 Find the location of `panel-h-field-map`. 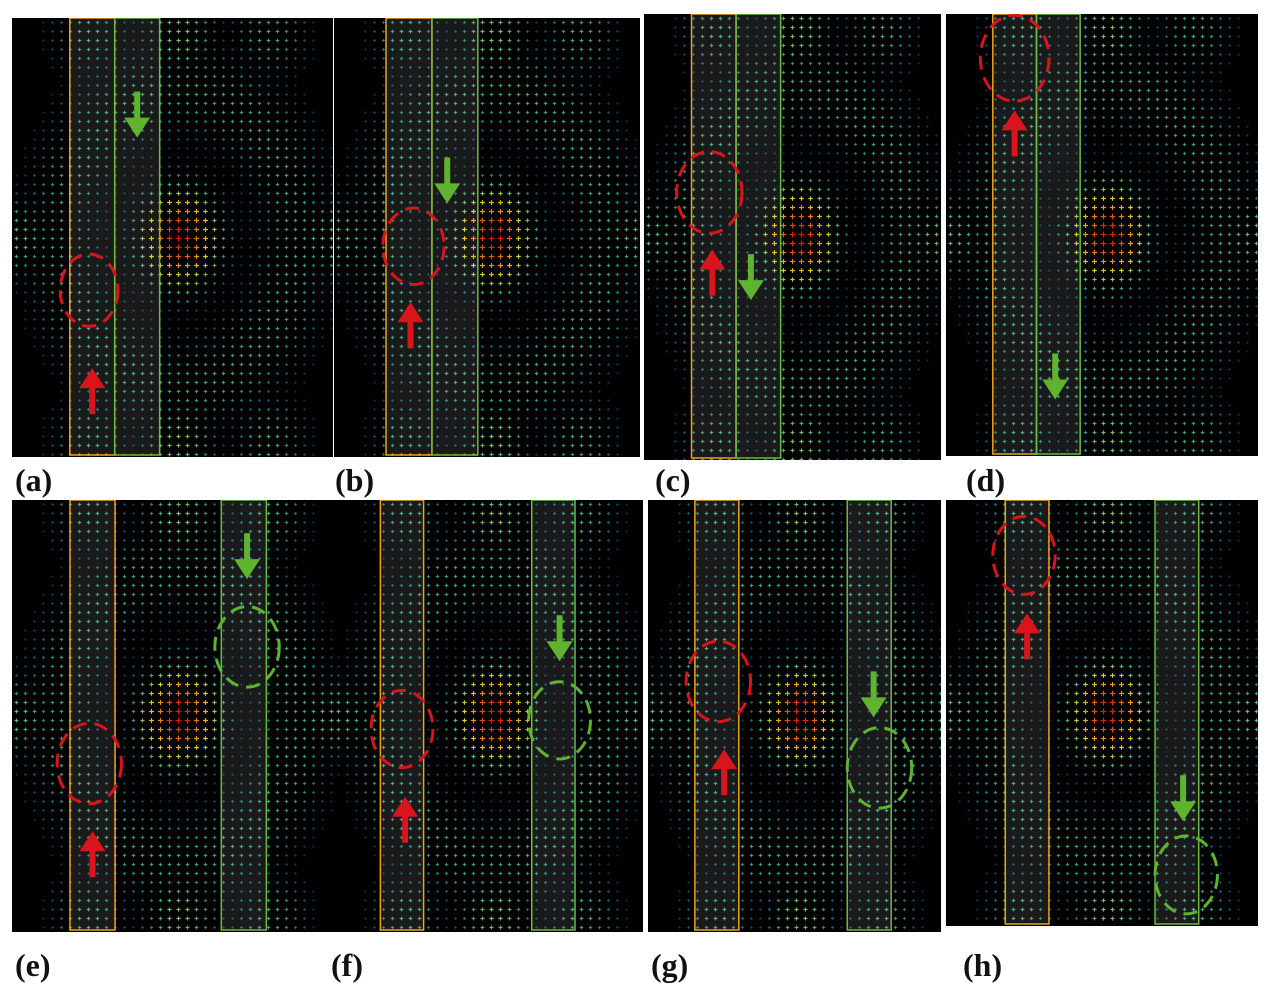

panel-h-field-map is located at coordinates (1102, 713).